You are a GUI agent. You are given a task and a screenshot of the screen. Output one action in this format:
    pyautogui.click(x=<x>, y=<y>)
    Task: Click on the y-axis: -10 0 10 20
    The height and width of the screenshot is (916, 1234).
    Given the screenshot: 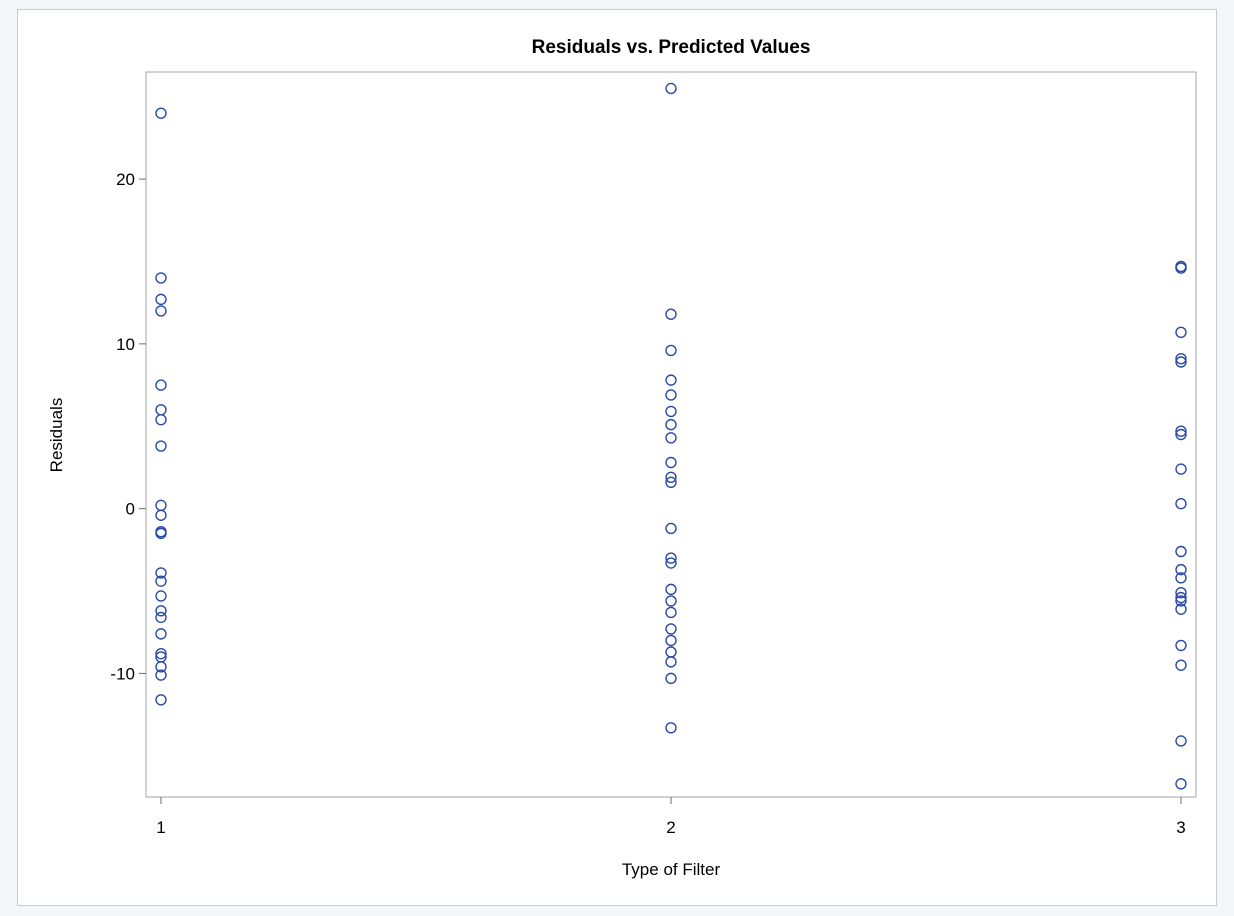 What is the action you would take?
    pyautogui.click(x=128, y=426)
    